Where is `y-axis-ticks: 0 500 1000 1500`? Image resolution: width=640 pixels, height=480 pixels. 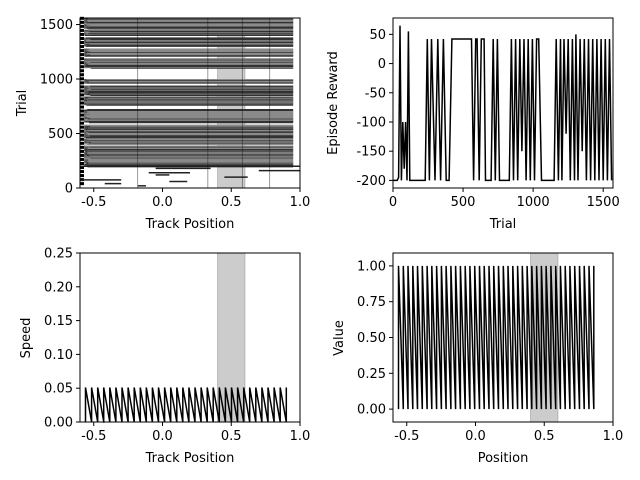
y-axis-ticks: 0 500 1000 1500 is located at coordinates (60, 107).